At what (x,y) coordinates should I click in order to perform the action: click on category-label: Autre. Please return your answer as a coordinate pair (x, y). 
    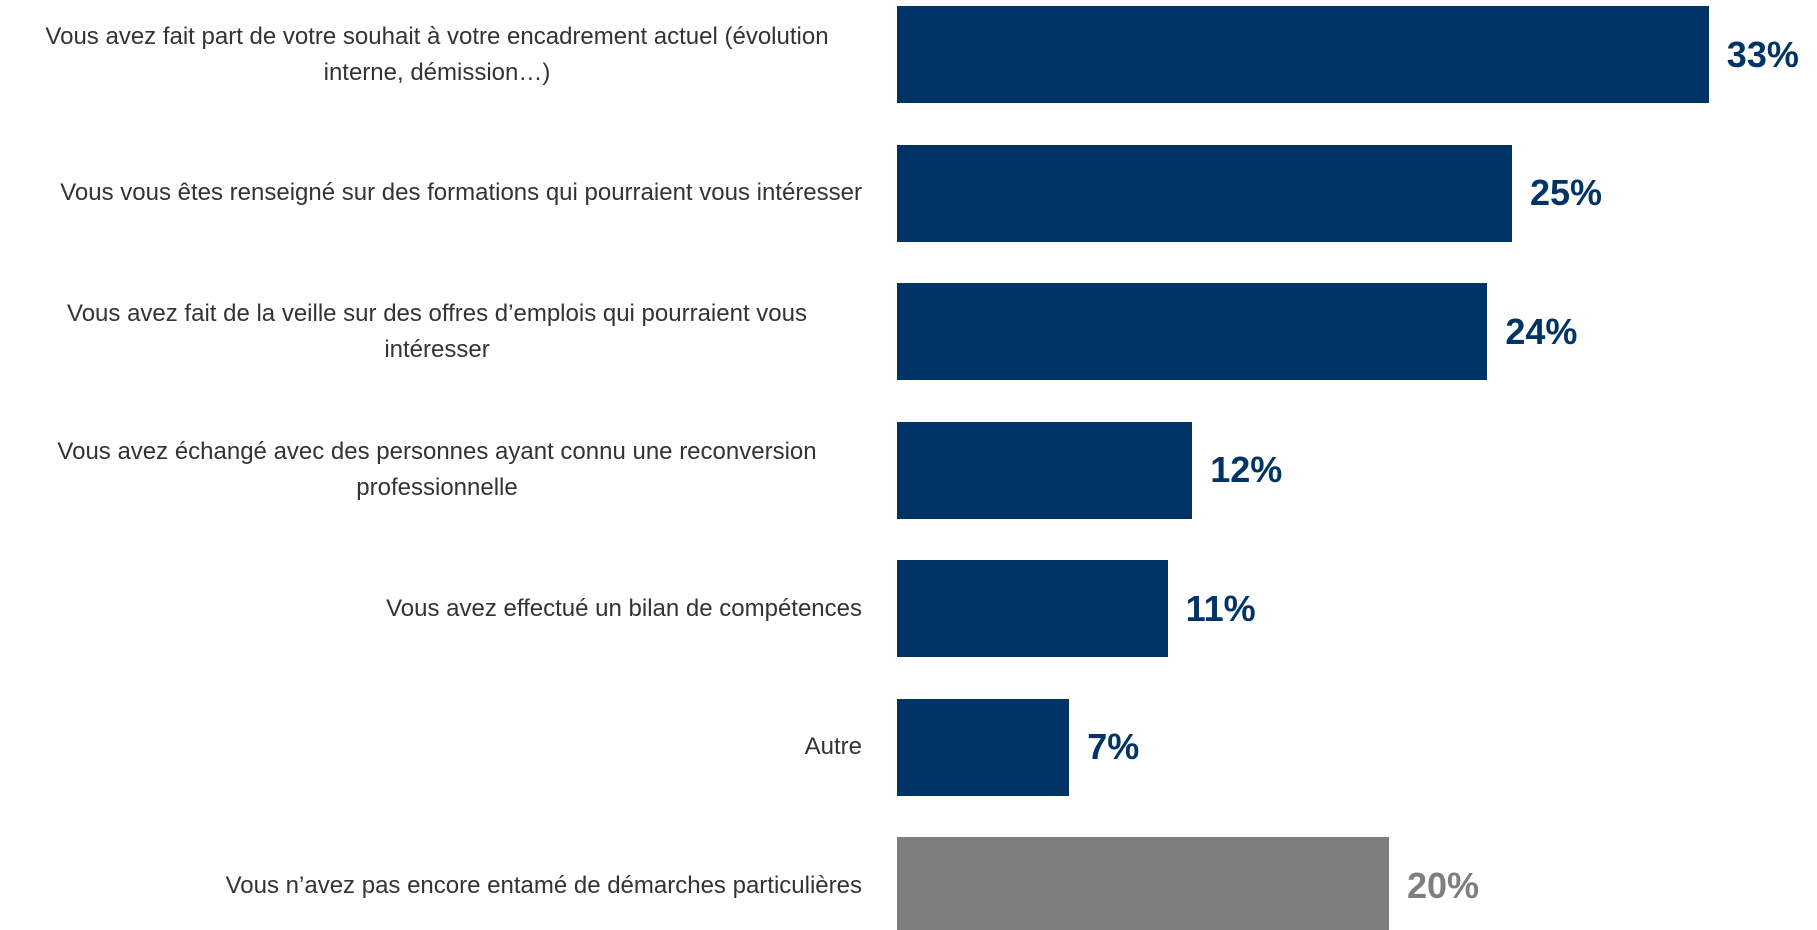
    Looking at the image, I should click on (431, 747).